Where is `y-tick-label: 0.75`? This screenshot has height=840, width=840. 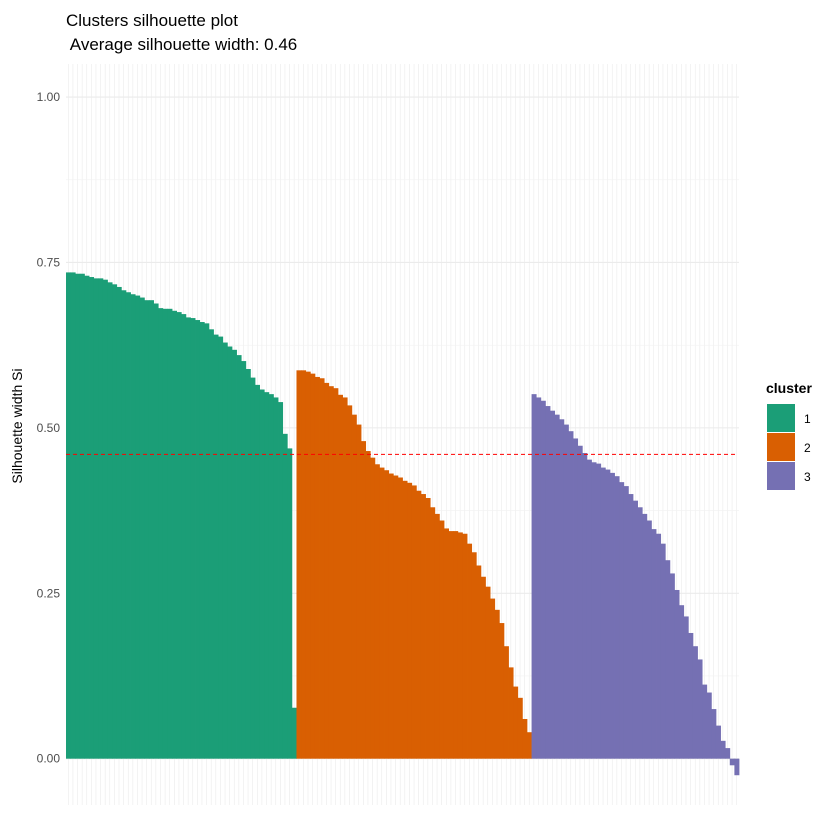 y-tick-label: 0.75 is located at coordinates (49, 262).